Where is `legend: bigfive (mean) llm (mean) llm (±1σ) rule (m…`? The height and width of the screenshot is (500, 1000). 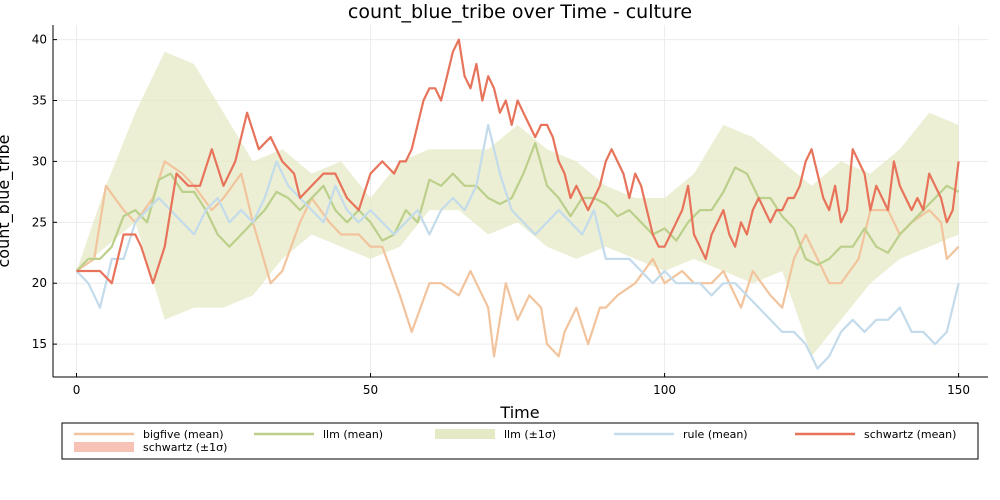 legend: bigfive (mean) llm (mean) llm (±1σ) rule (m… is located at coordinates (520, 441).